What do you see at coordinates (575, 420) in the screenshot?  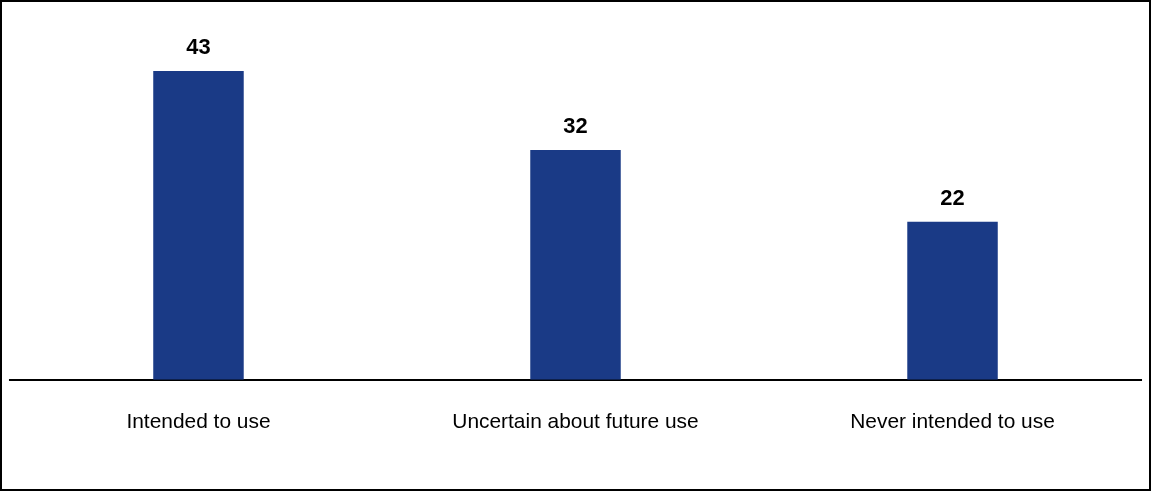 I see `x-tick-label: Uncertain about future use` at bounding box center [575, 420].